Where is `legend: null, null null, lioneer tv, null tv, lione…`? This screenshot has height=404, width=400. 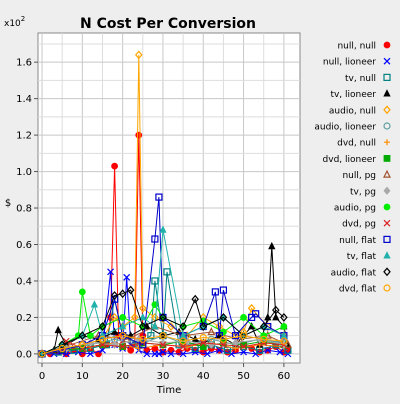 legend: null, null null, lioneer tv, null tv, lione… is located at coordinates (352, 168).